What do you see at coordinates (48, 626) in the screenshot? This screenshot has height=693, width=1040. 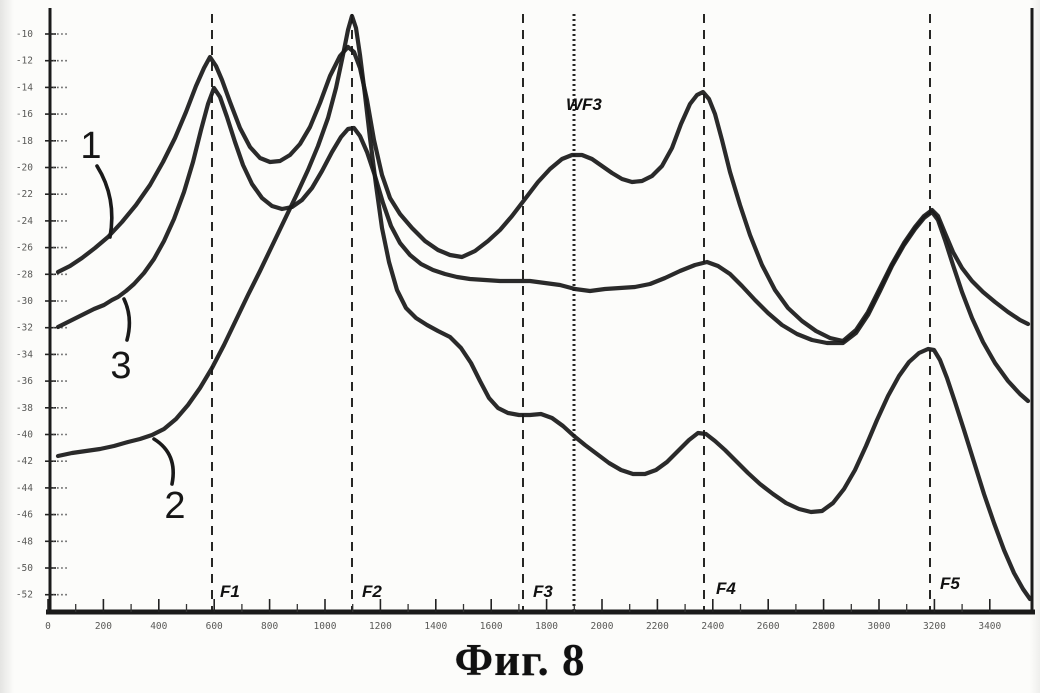 I see `x-tick-label: 0` at bounding box center [48, 626].